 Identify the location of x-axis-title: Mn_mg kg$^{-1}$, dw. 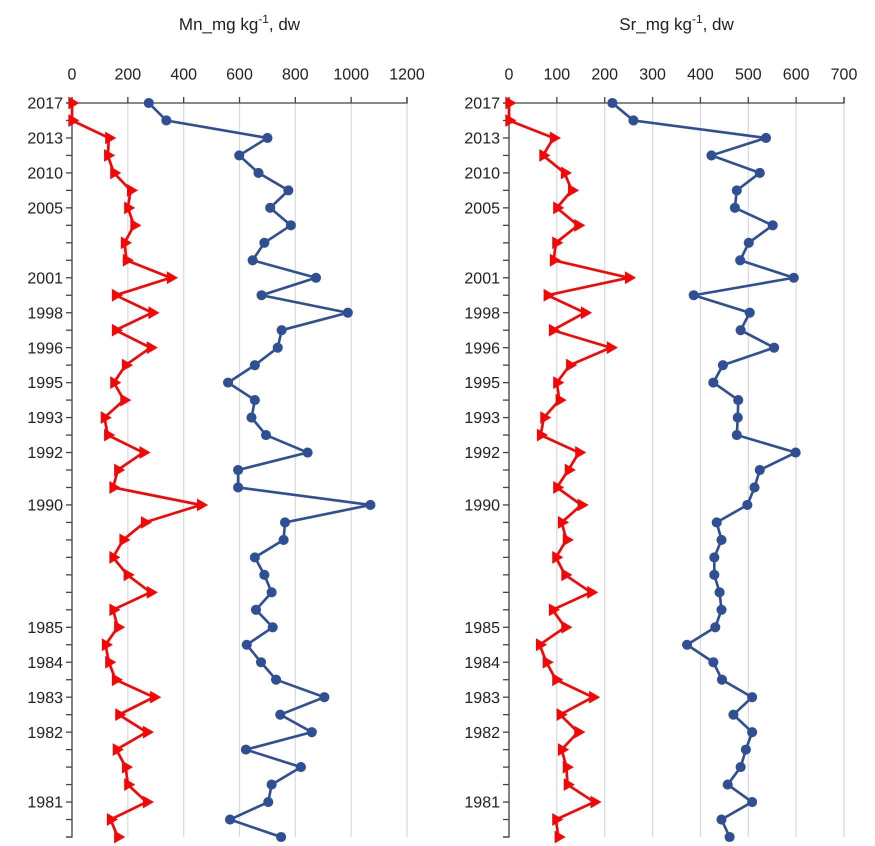
(239, 23).